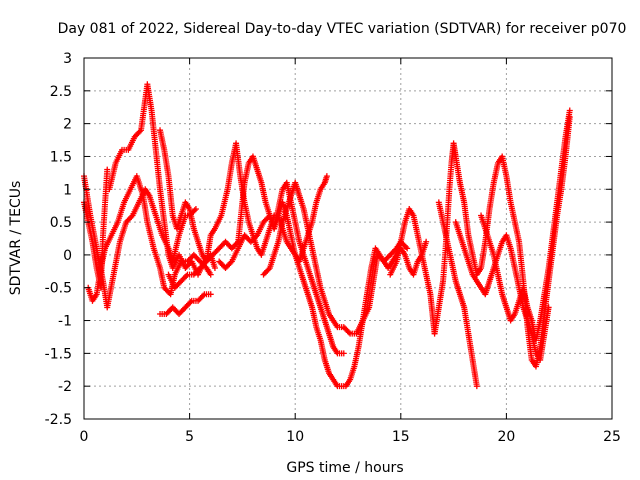 This screenshot has width=640, height=480. What do you see at coordinates (58, 289) in the screenshot?
I see `y-tick-label: -0.5` at bounding box center [58, 289].